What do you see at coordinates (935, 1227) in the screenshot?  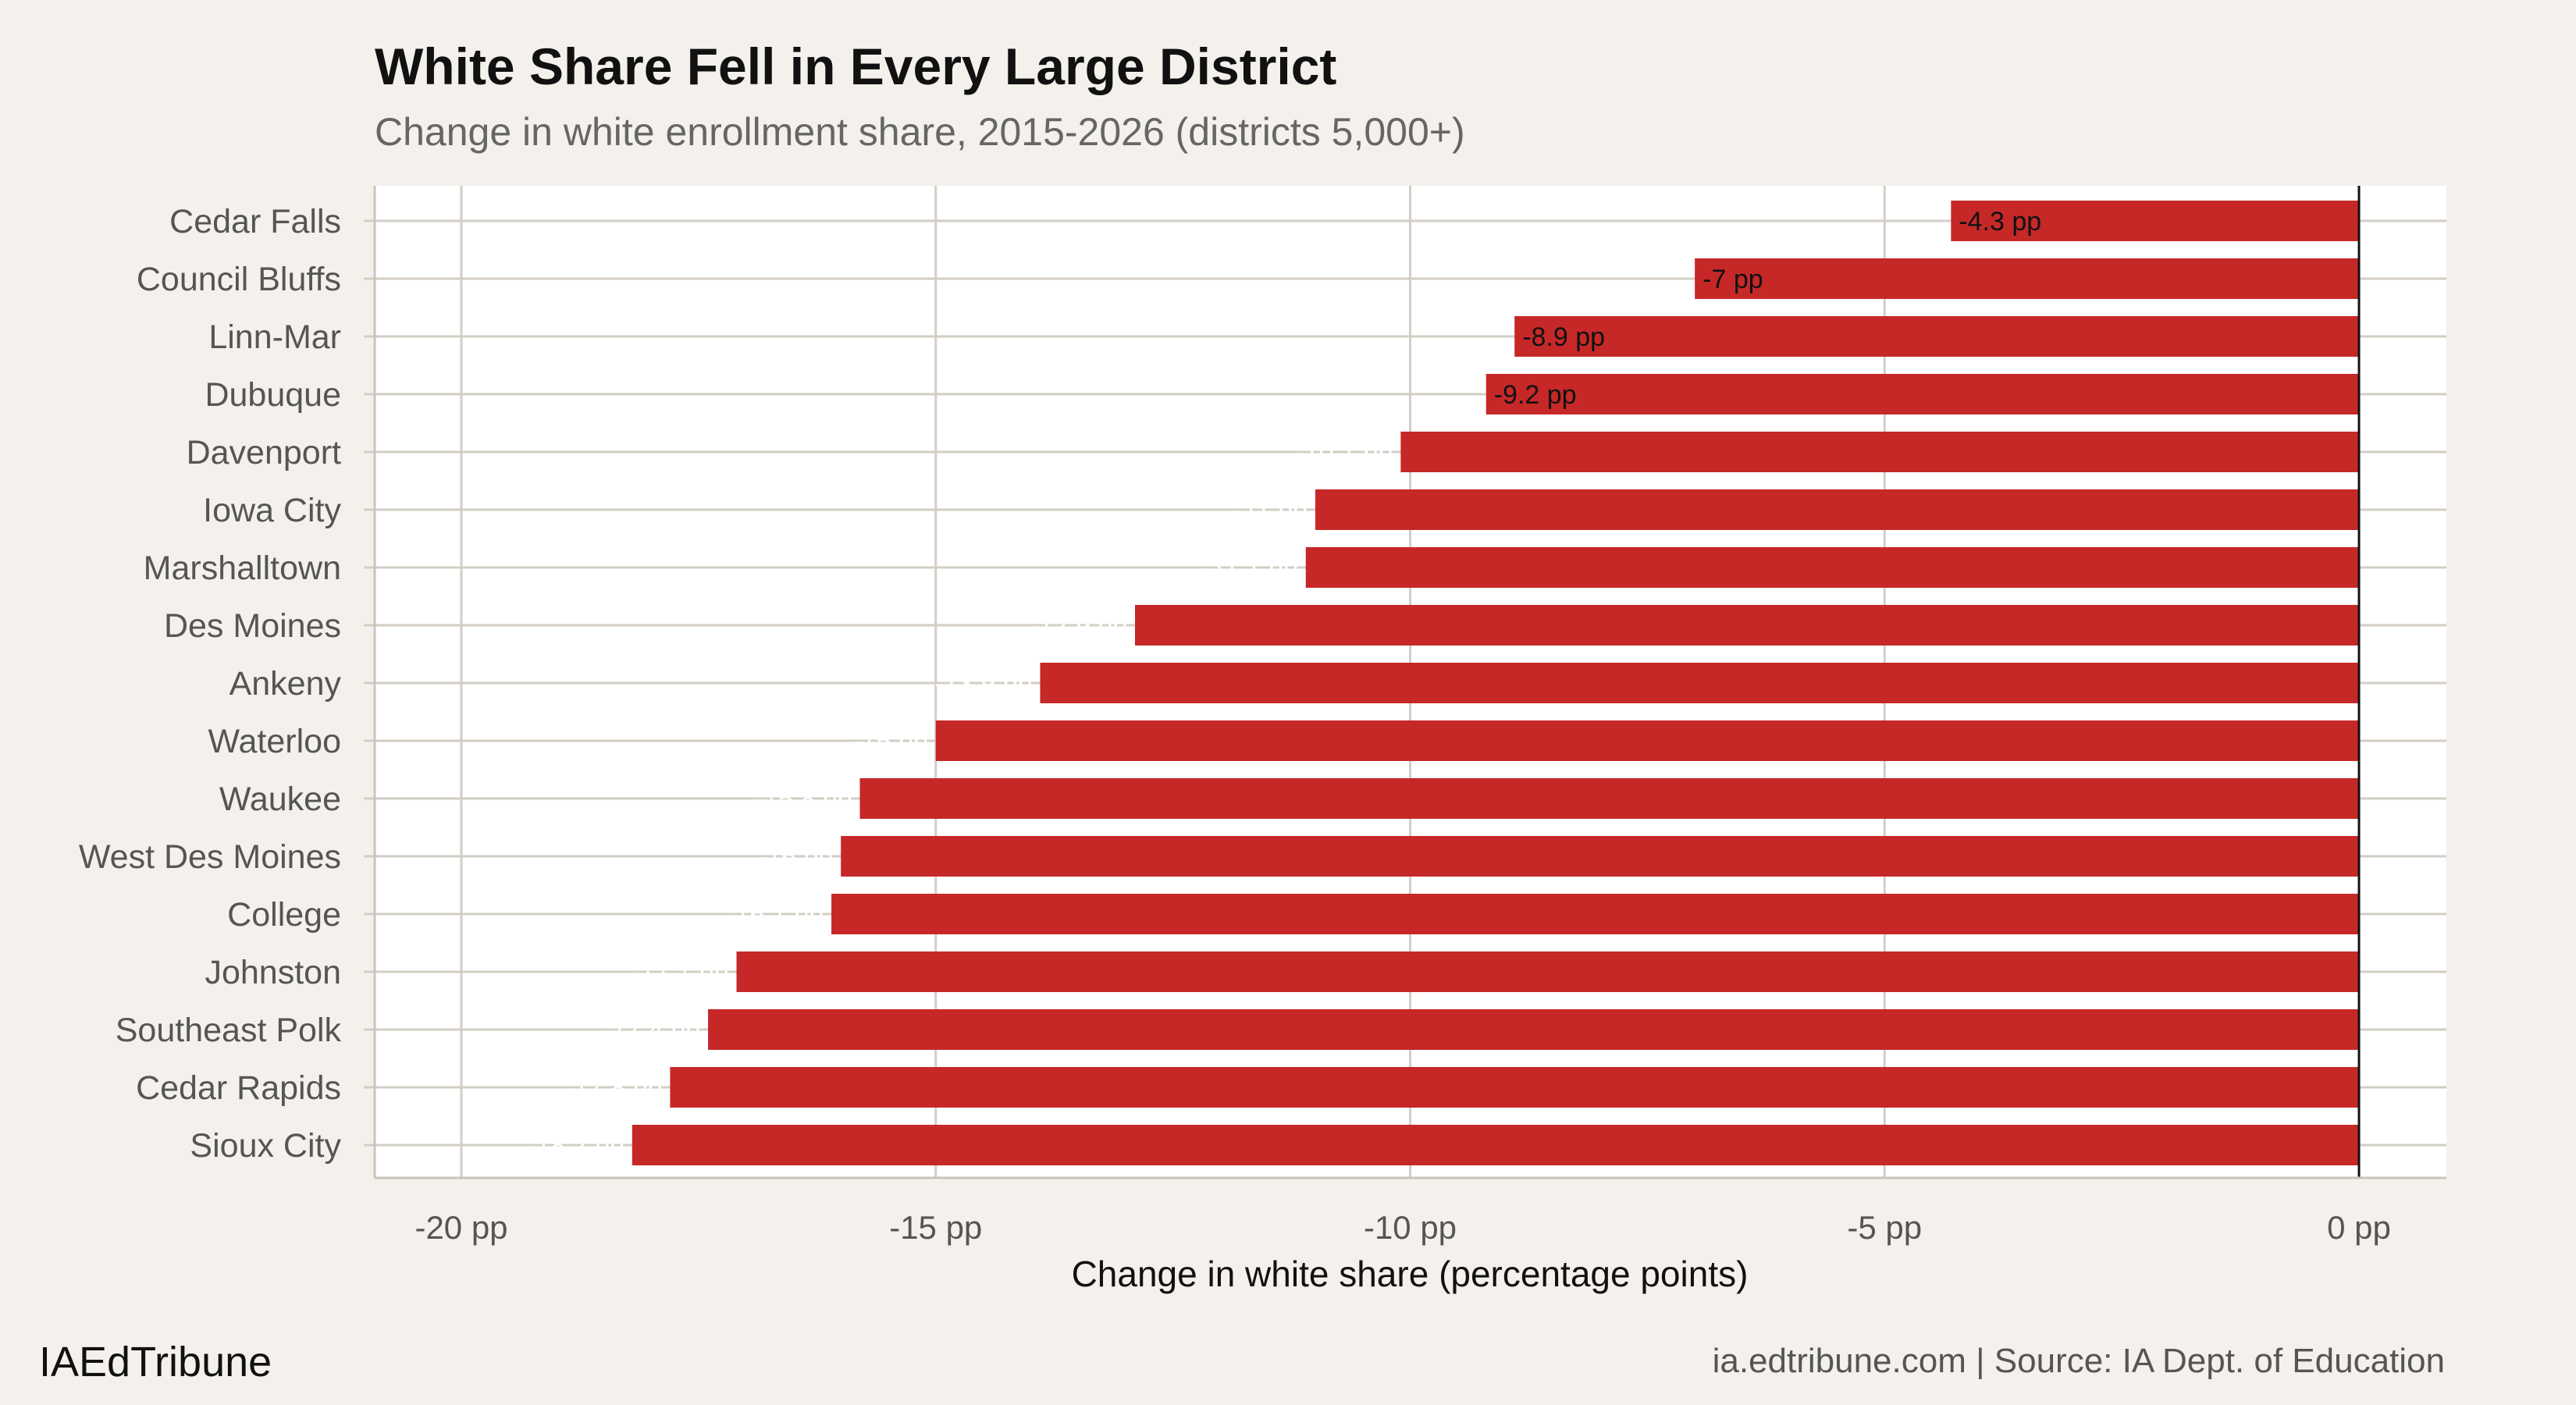 I see `x-tick-label: -15 pp` at bounding box center [935, 1227].